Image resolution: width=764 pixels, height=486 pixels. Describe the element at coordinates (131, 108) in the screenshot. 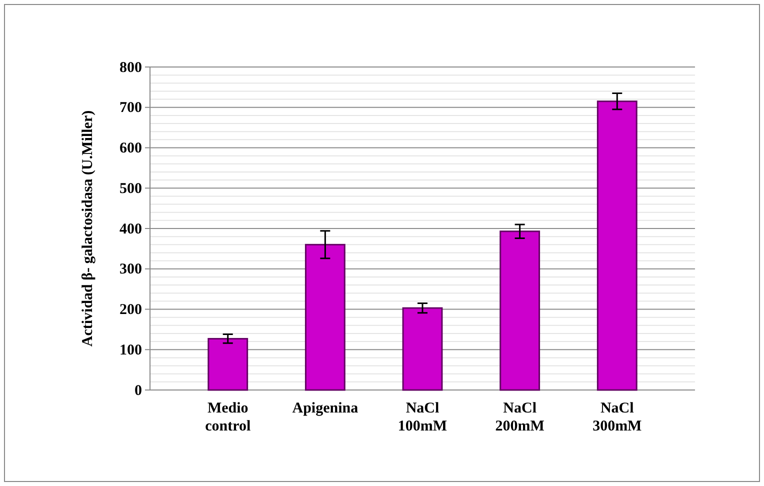

I see `y-tick-label: 700` at that location.